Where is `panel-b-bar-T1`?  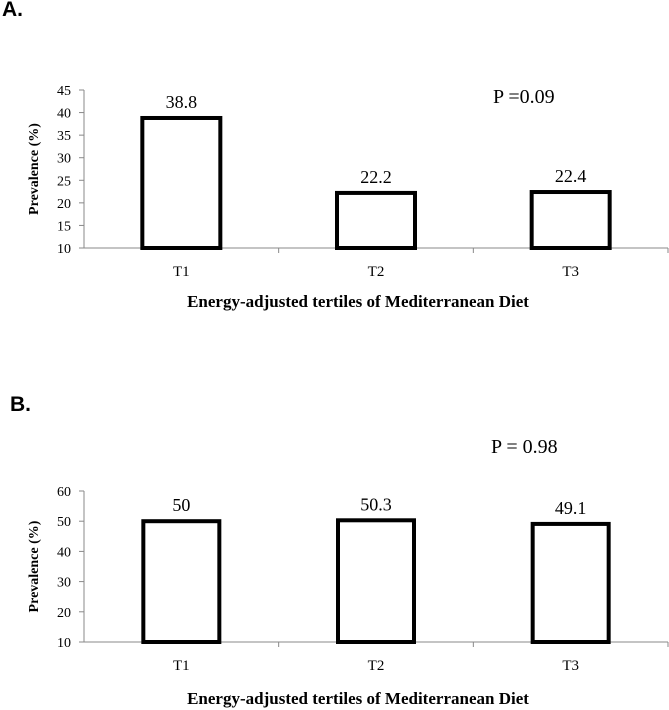
panel-b-bar-T1 is located at coordinates (181, 582).